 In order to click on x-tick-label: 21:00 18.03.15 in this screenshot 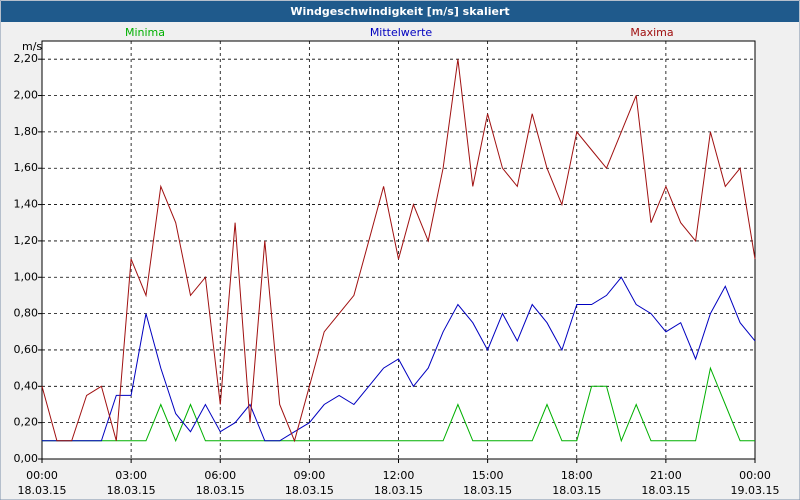, I will do `click(665, 483)`.